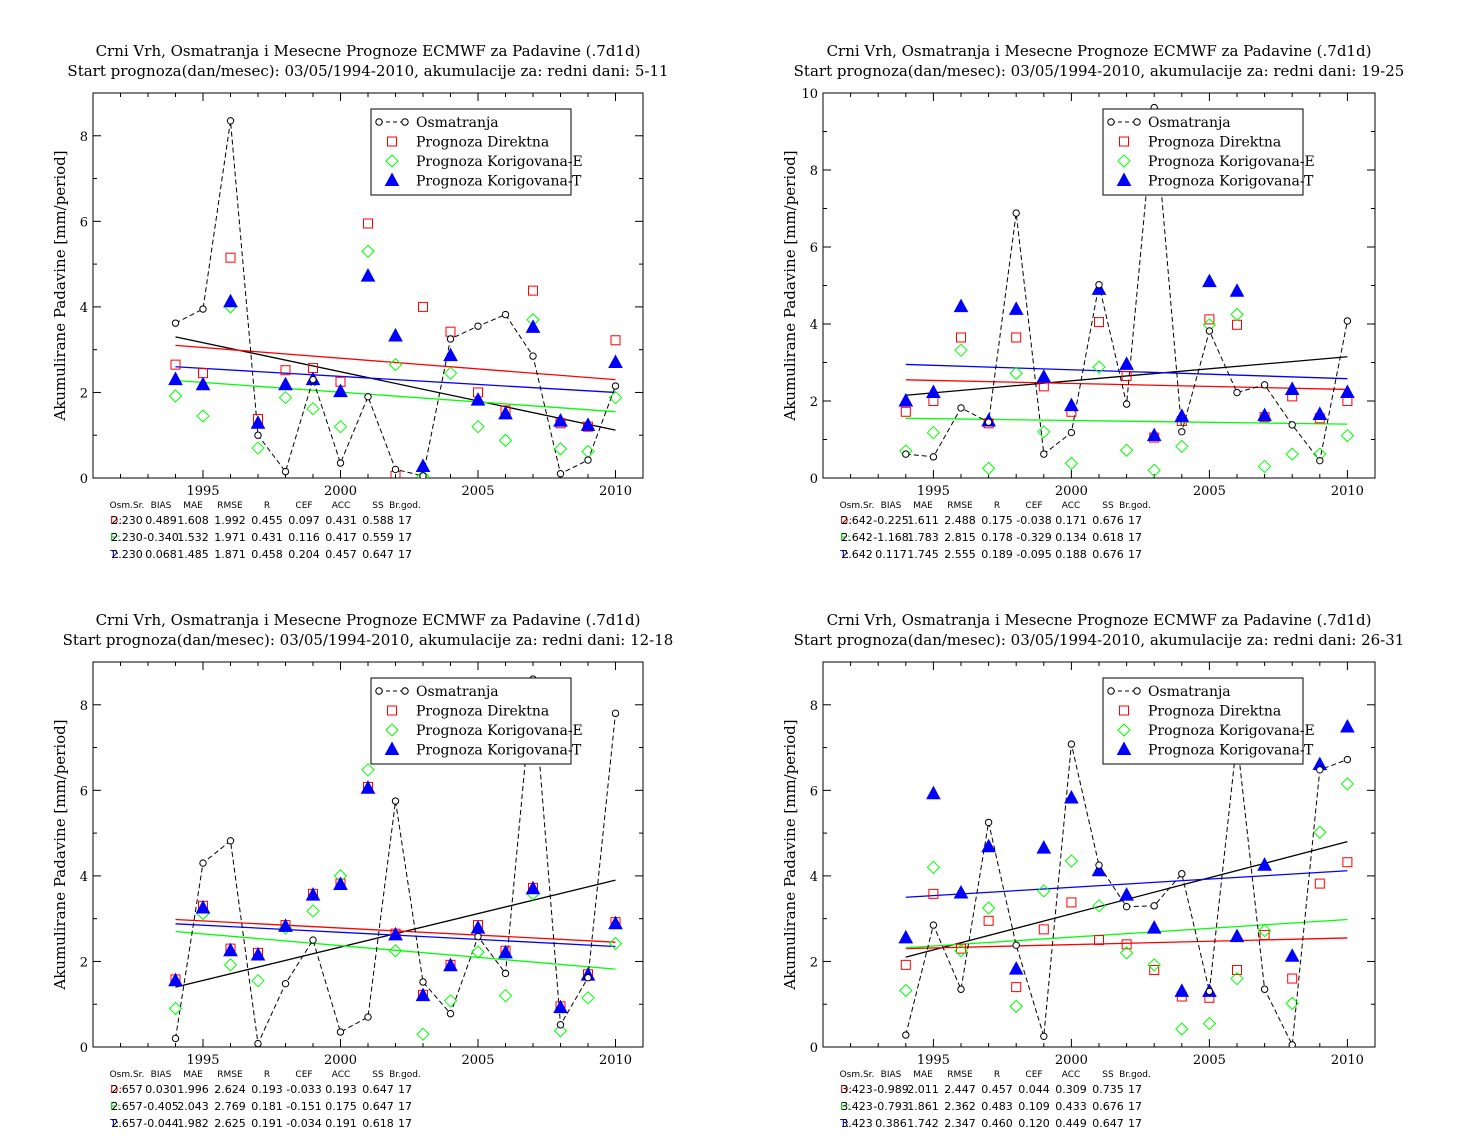 This screenshot has width=1462, height=1143. Describe the element at coordinates (193, 506) in the screenshot. I see `stats-header: MAE` at that location.